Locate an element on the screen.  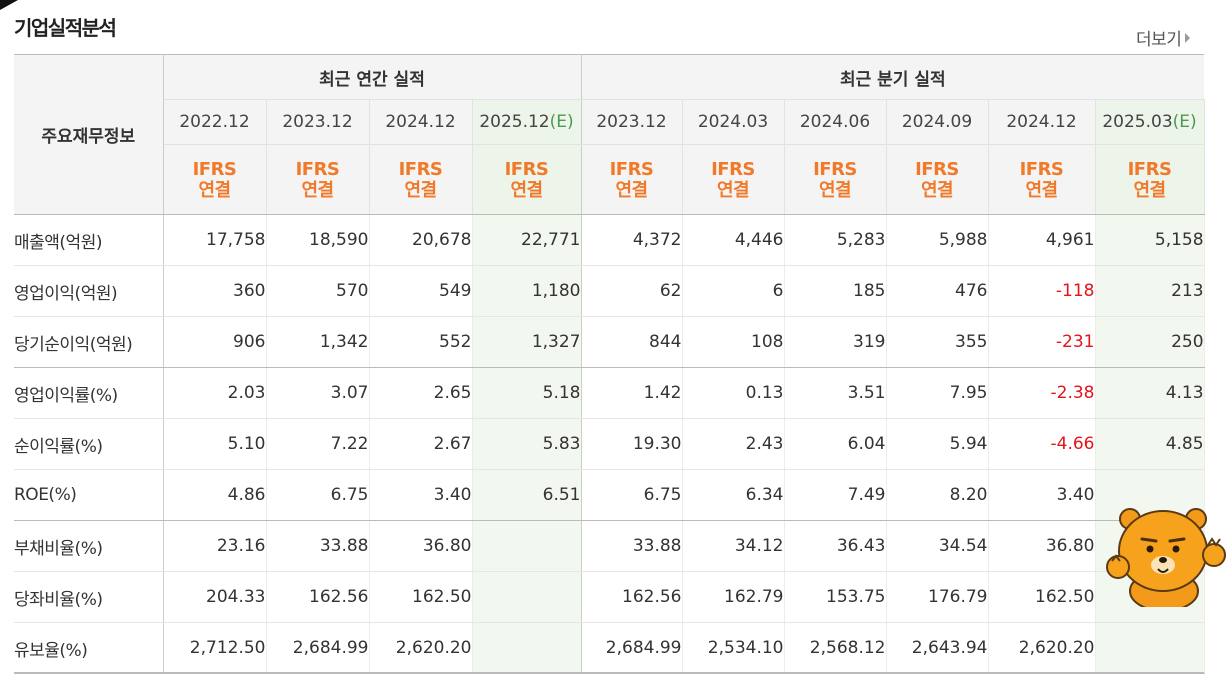
table-cell: 6.04 is located at coordinates (835, 444).